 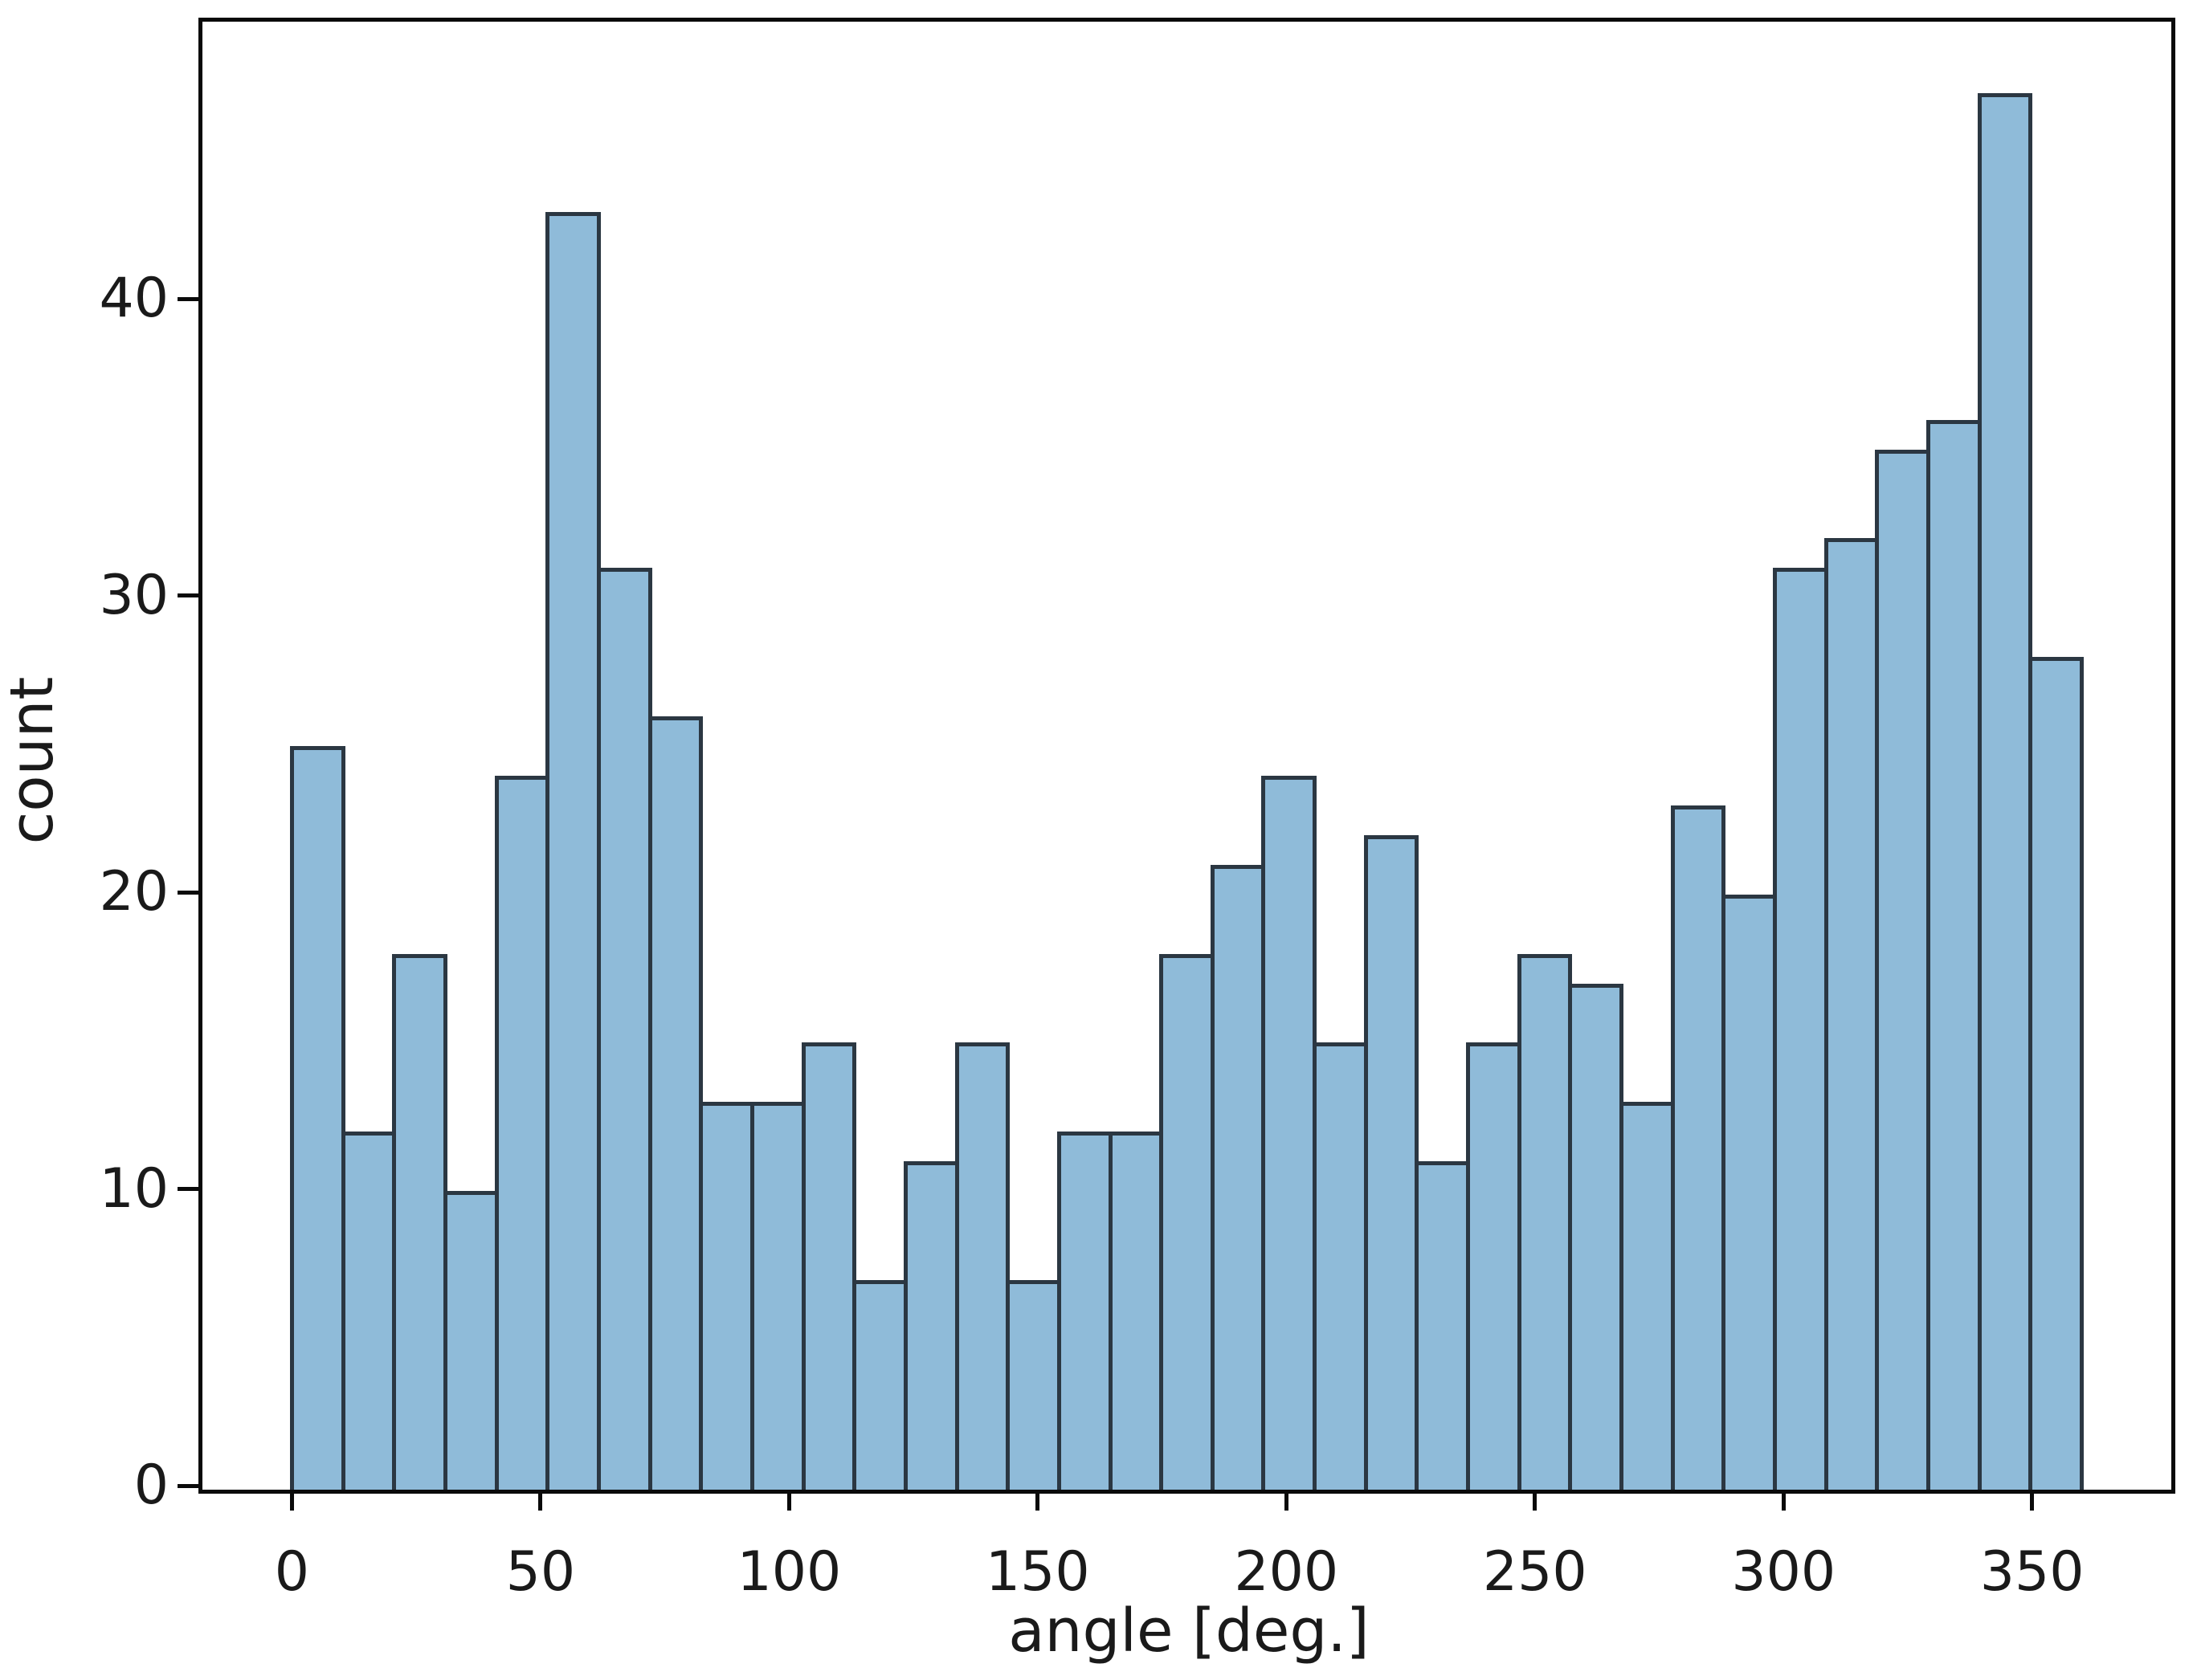 I want to click on x-tick-label: 250, so click(x=1534, y=1572).